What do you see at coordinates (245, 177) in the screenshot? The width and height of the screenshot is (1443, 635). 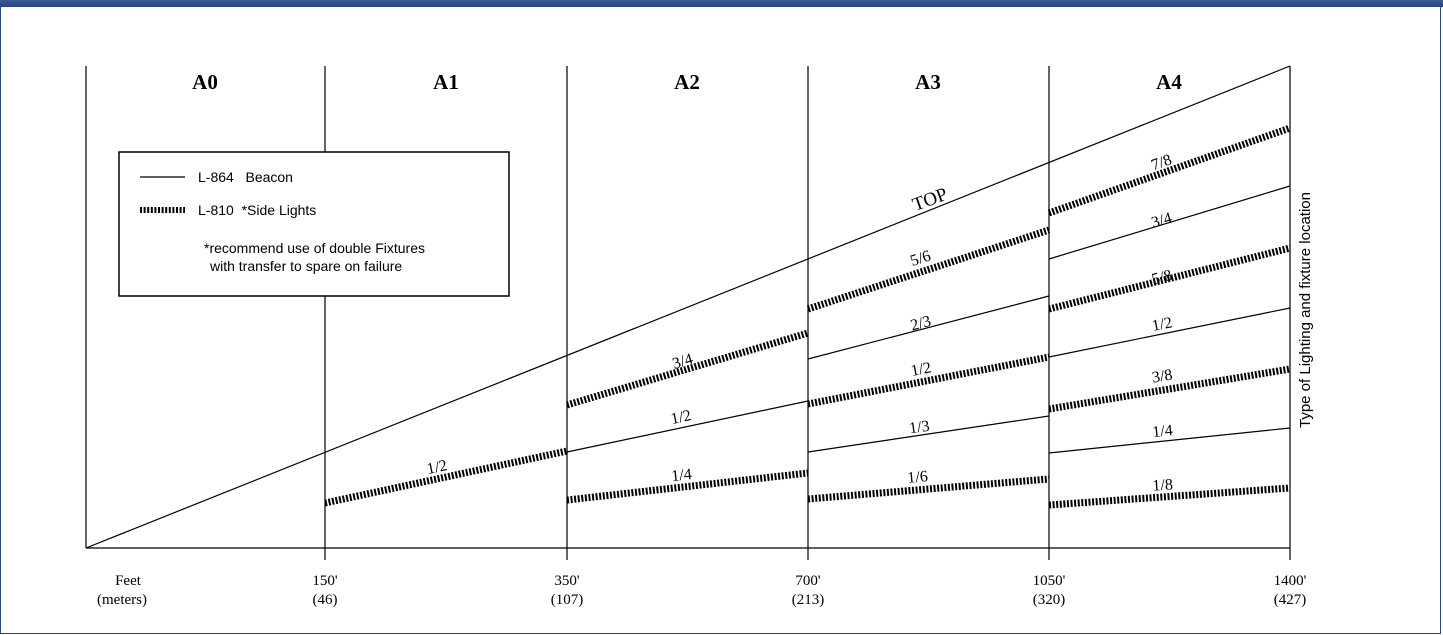 I see `legend-beacon-label: L-864 Beacon` at bounding box center [245, 177].